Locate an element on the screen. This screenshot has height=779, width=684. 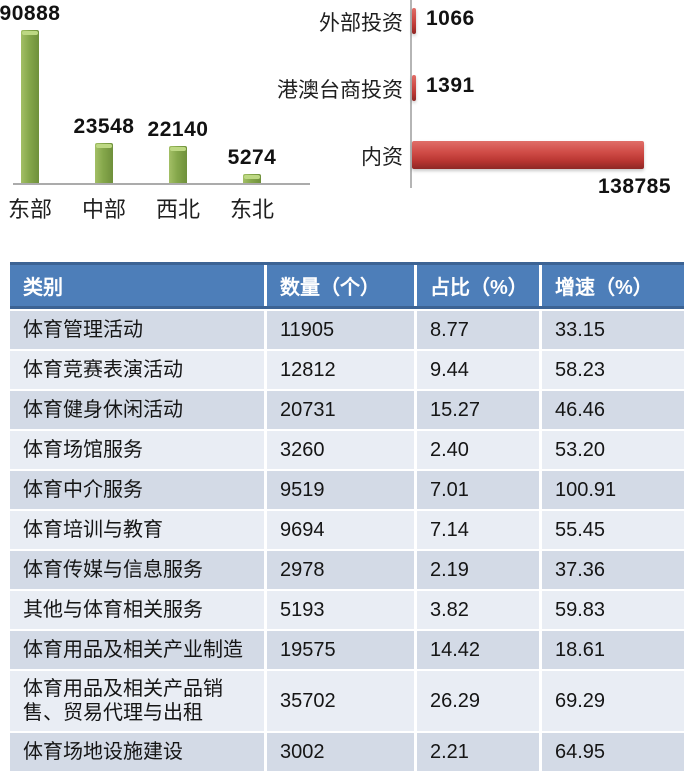
table-cell: 59.83 is located at coordinates (580, 610).